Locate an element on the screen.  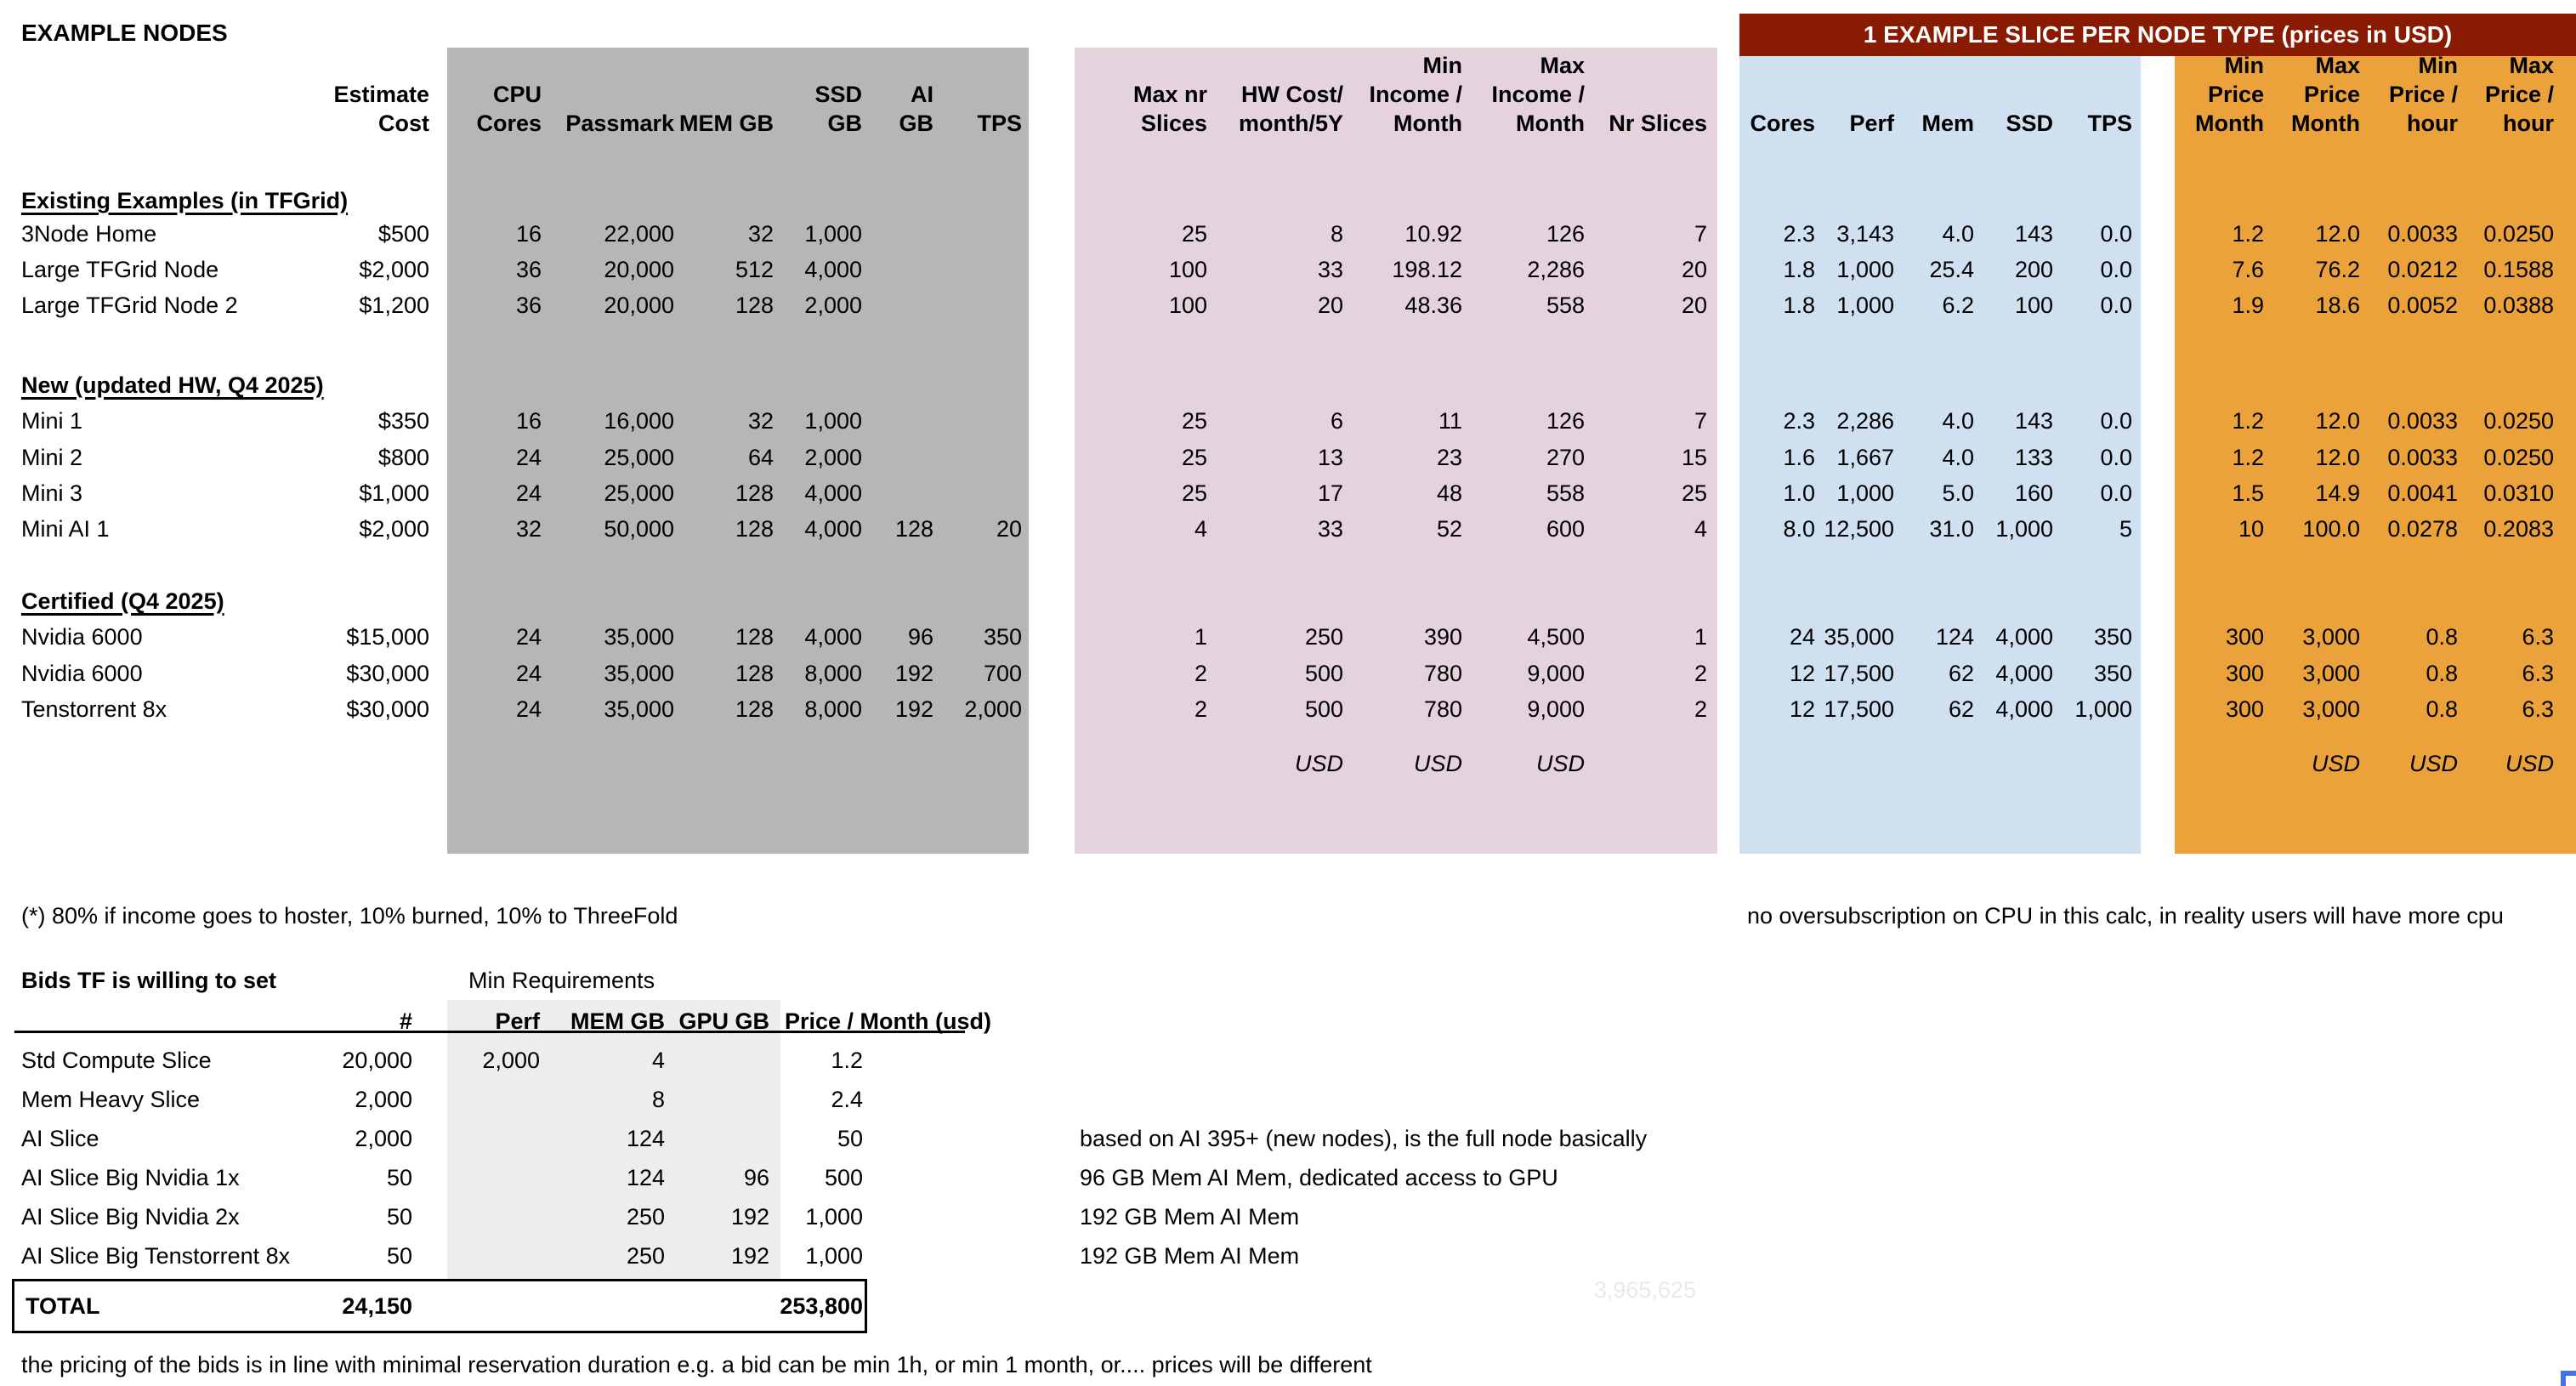
cell: 4.0 is located at coordinates (1958, 457).